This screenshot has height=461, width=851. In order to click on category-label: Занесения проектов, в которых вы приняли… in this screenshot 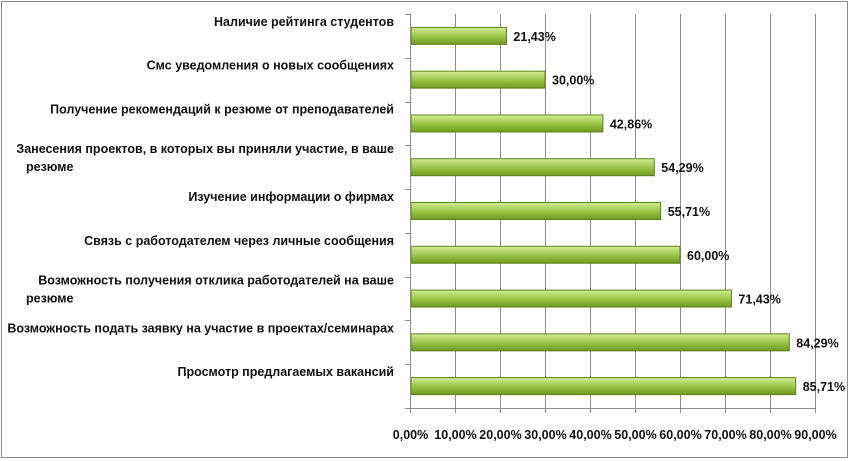, I will do `click(205, 149)`.